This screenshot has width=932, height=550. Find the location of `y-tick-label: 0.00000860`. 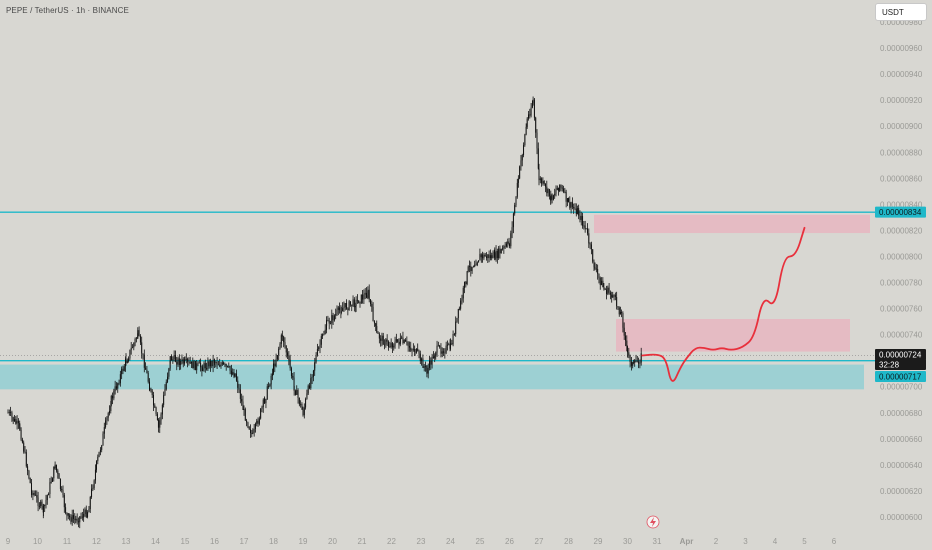

y-tick-label: 0.00000860 is located at coordinates (901, 178).